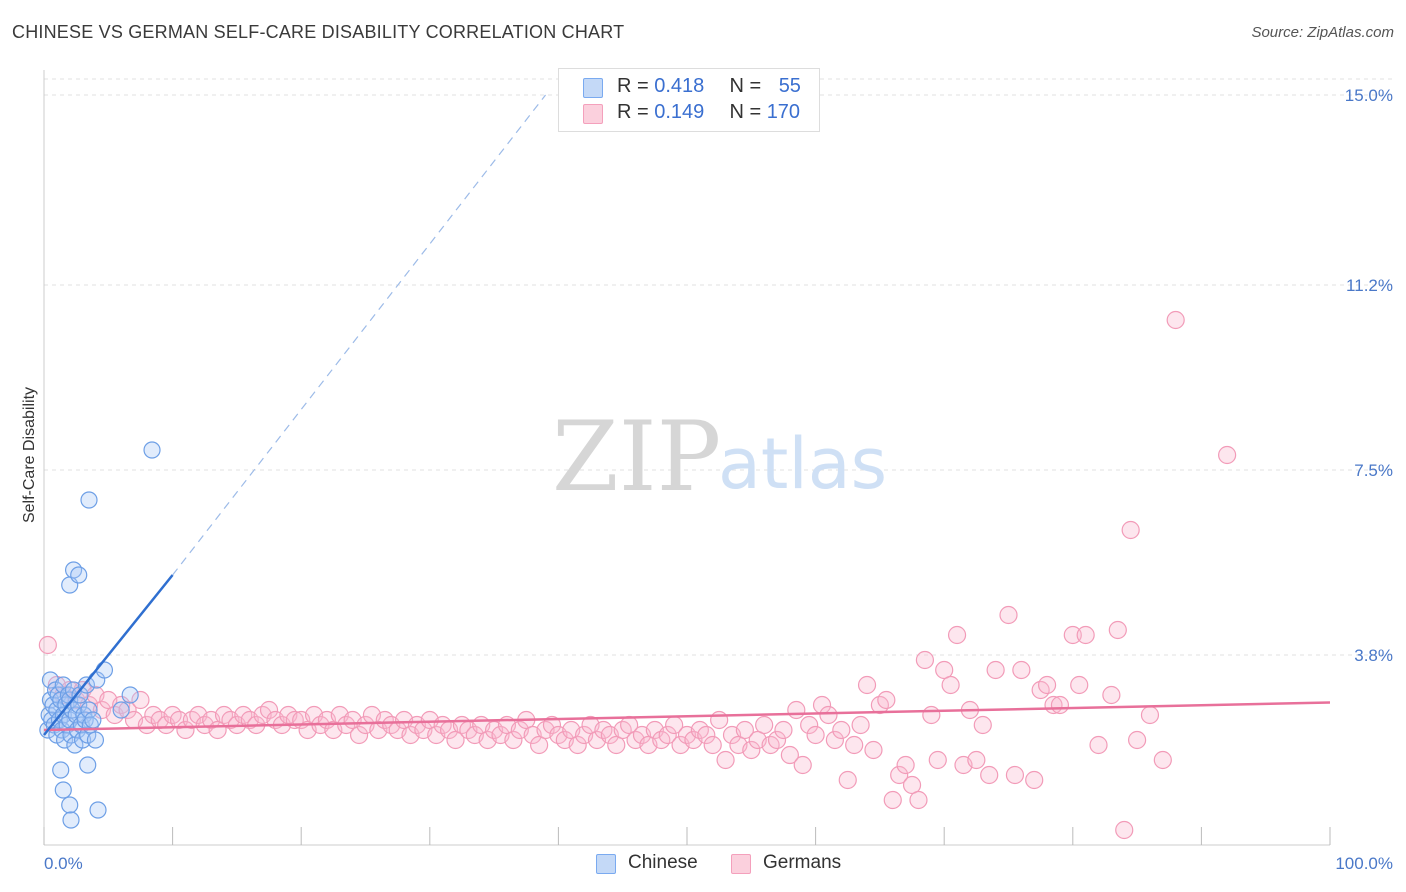 This screenshot has height=892, width=1406. What do you see at coordinates (108, 655) in the screenshot?
I see `chinese-trend-line` at bounding box center [108, 655].